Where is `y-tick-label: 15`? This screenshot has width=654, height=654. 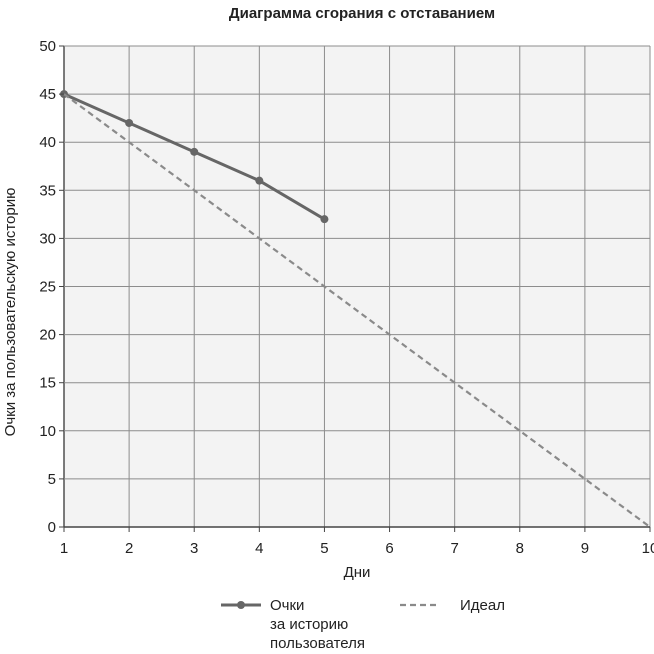 y-tick-label: 15 is located at coordinates (47, 383).